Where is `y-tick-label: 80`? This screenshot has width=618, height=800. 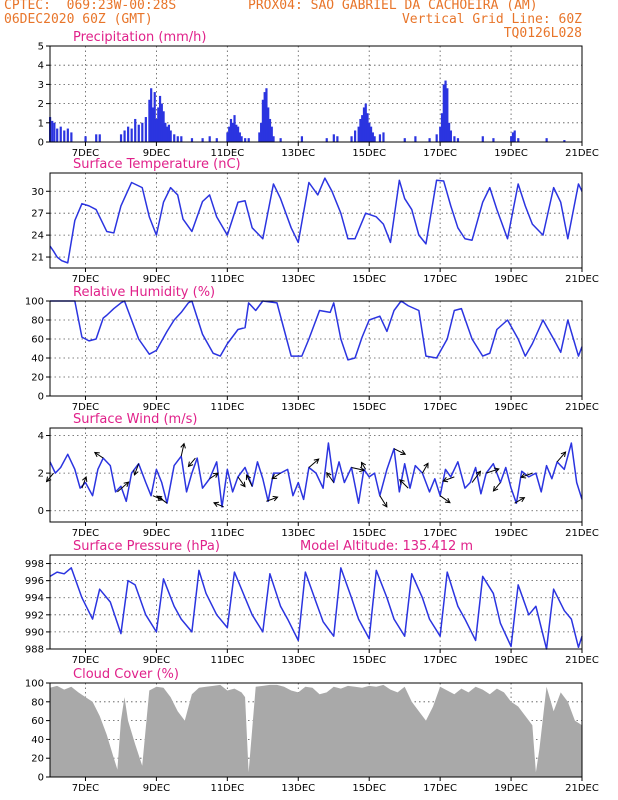 y-tick-label: 80 is located at coordinates (37, 321).